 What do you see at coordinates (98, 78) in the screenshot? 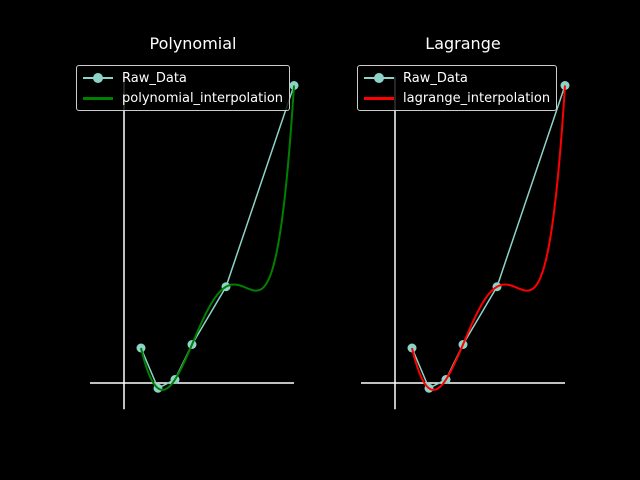
I see `legend-swatch-raw-data` at bounding box center [98, 78].